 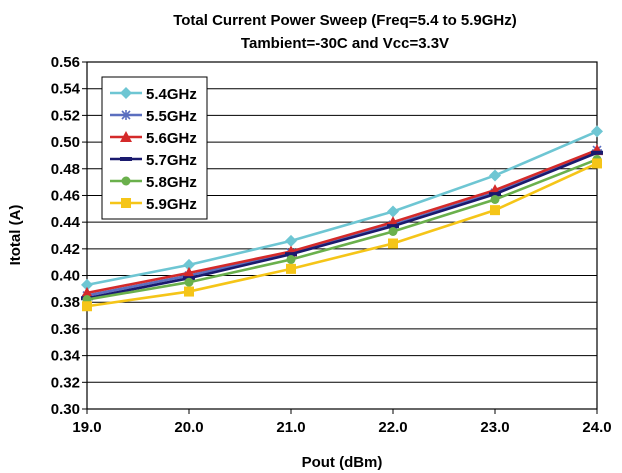 I want to click on y-tick-label: 0.56, so click(x=65, y=62).